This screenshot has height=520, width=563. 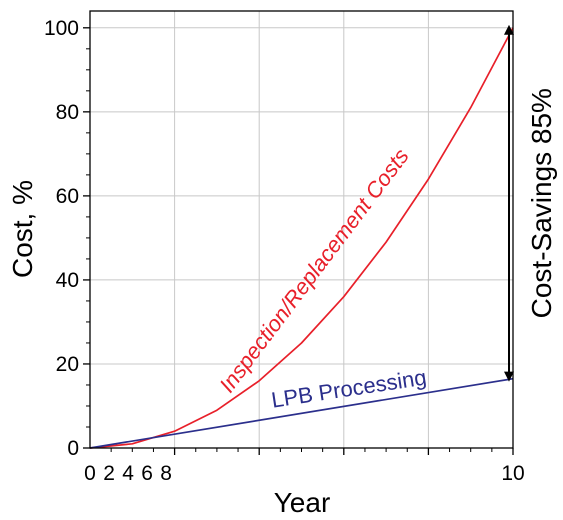 What do you see at coordinates (302, 502) in the screenshot?
I see `x-axis-title: Year` at bounding box center [302, 502].